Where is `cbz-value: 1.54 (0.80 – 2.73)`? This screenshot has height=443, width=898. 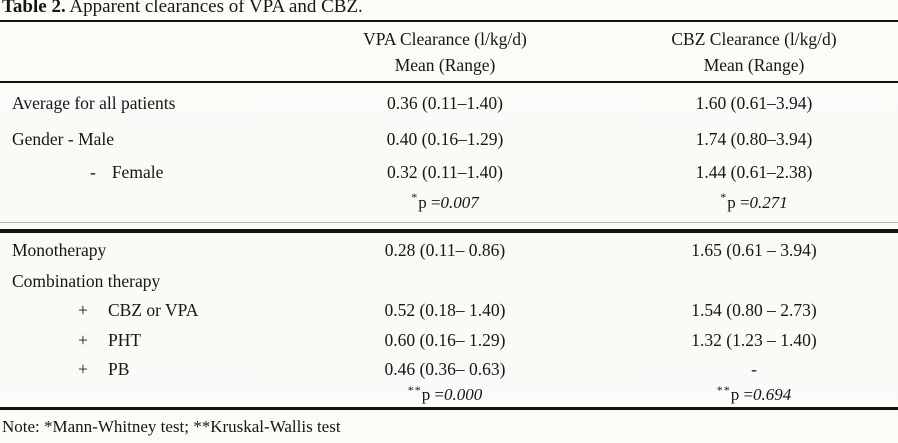 cbz-value: 1.54 (0.80 – 2.73) is located at coordinates (754, 309).